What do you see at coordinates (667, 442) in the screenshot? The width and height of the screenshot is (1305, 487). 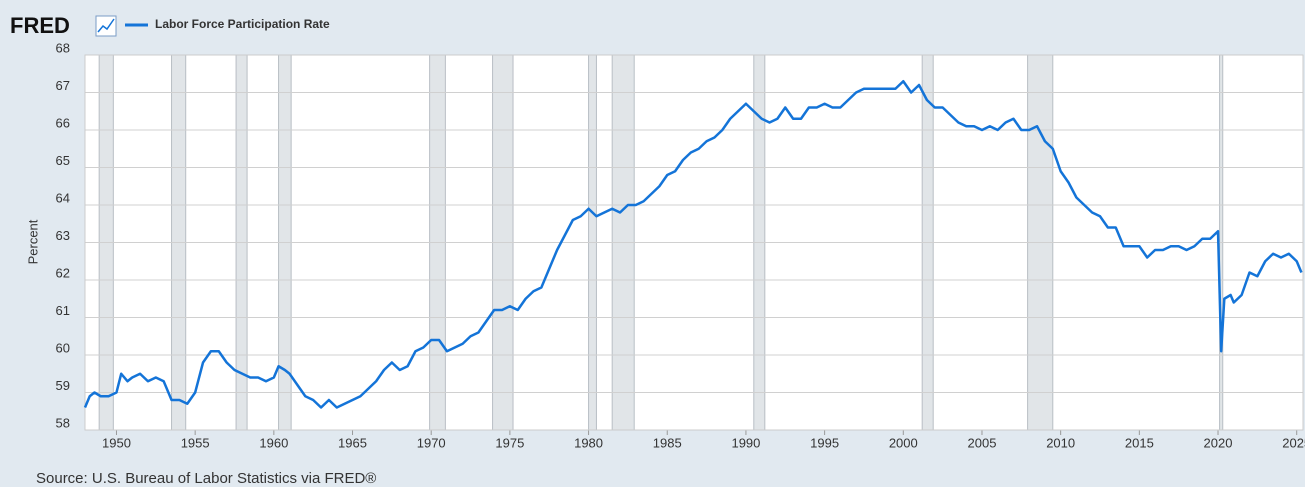 I see `x-tick-label: 1985` at bounding box center [667, 442].